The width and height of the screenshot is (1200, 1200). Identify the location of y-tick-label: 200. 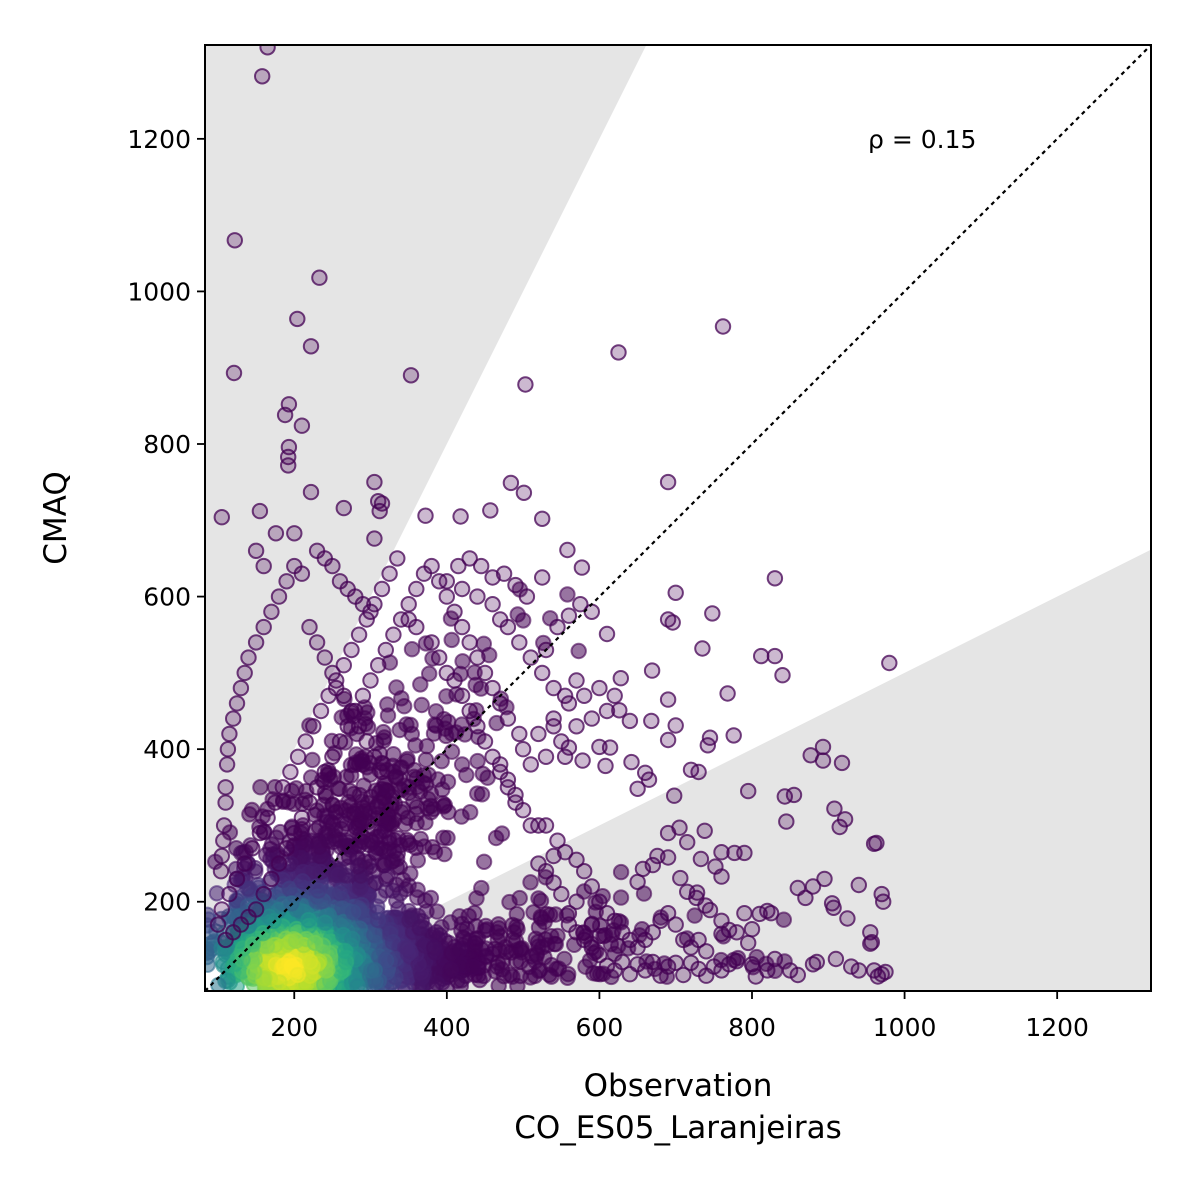
(167, 902).